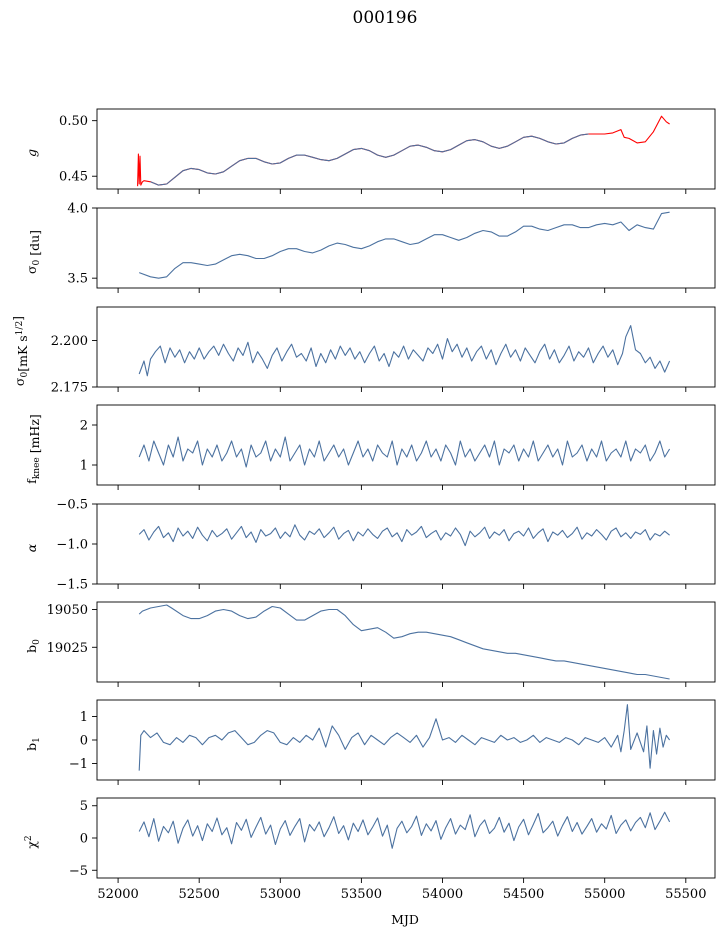 The width and height of the screenshot is (725, 936). What do you see at coordinates (84, 839) in the screenshot?
I see `panel-8-y-tick-label: 0` at bounding box center [84, 839].